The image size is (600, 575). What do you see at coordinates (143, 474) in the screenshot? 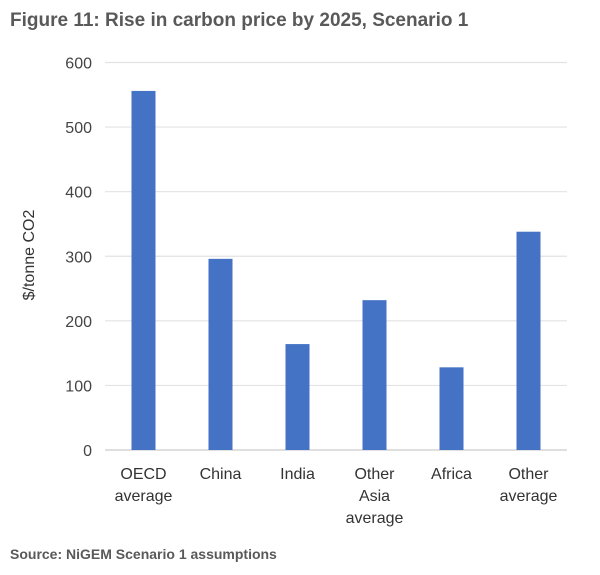
I see `x-tick-label: OECD` at bounding box center [143, 474].